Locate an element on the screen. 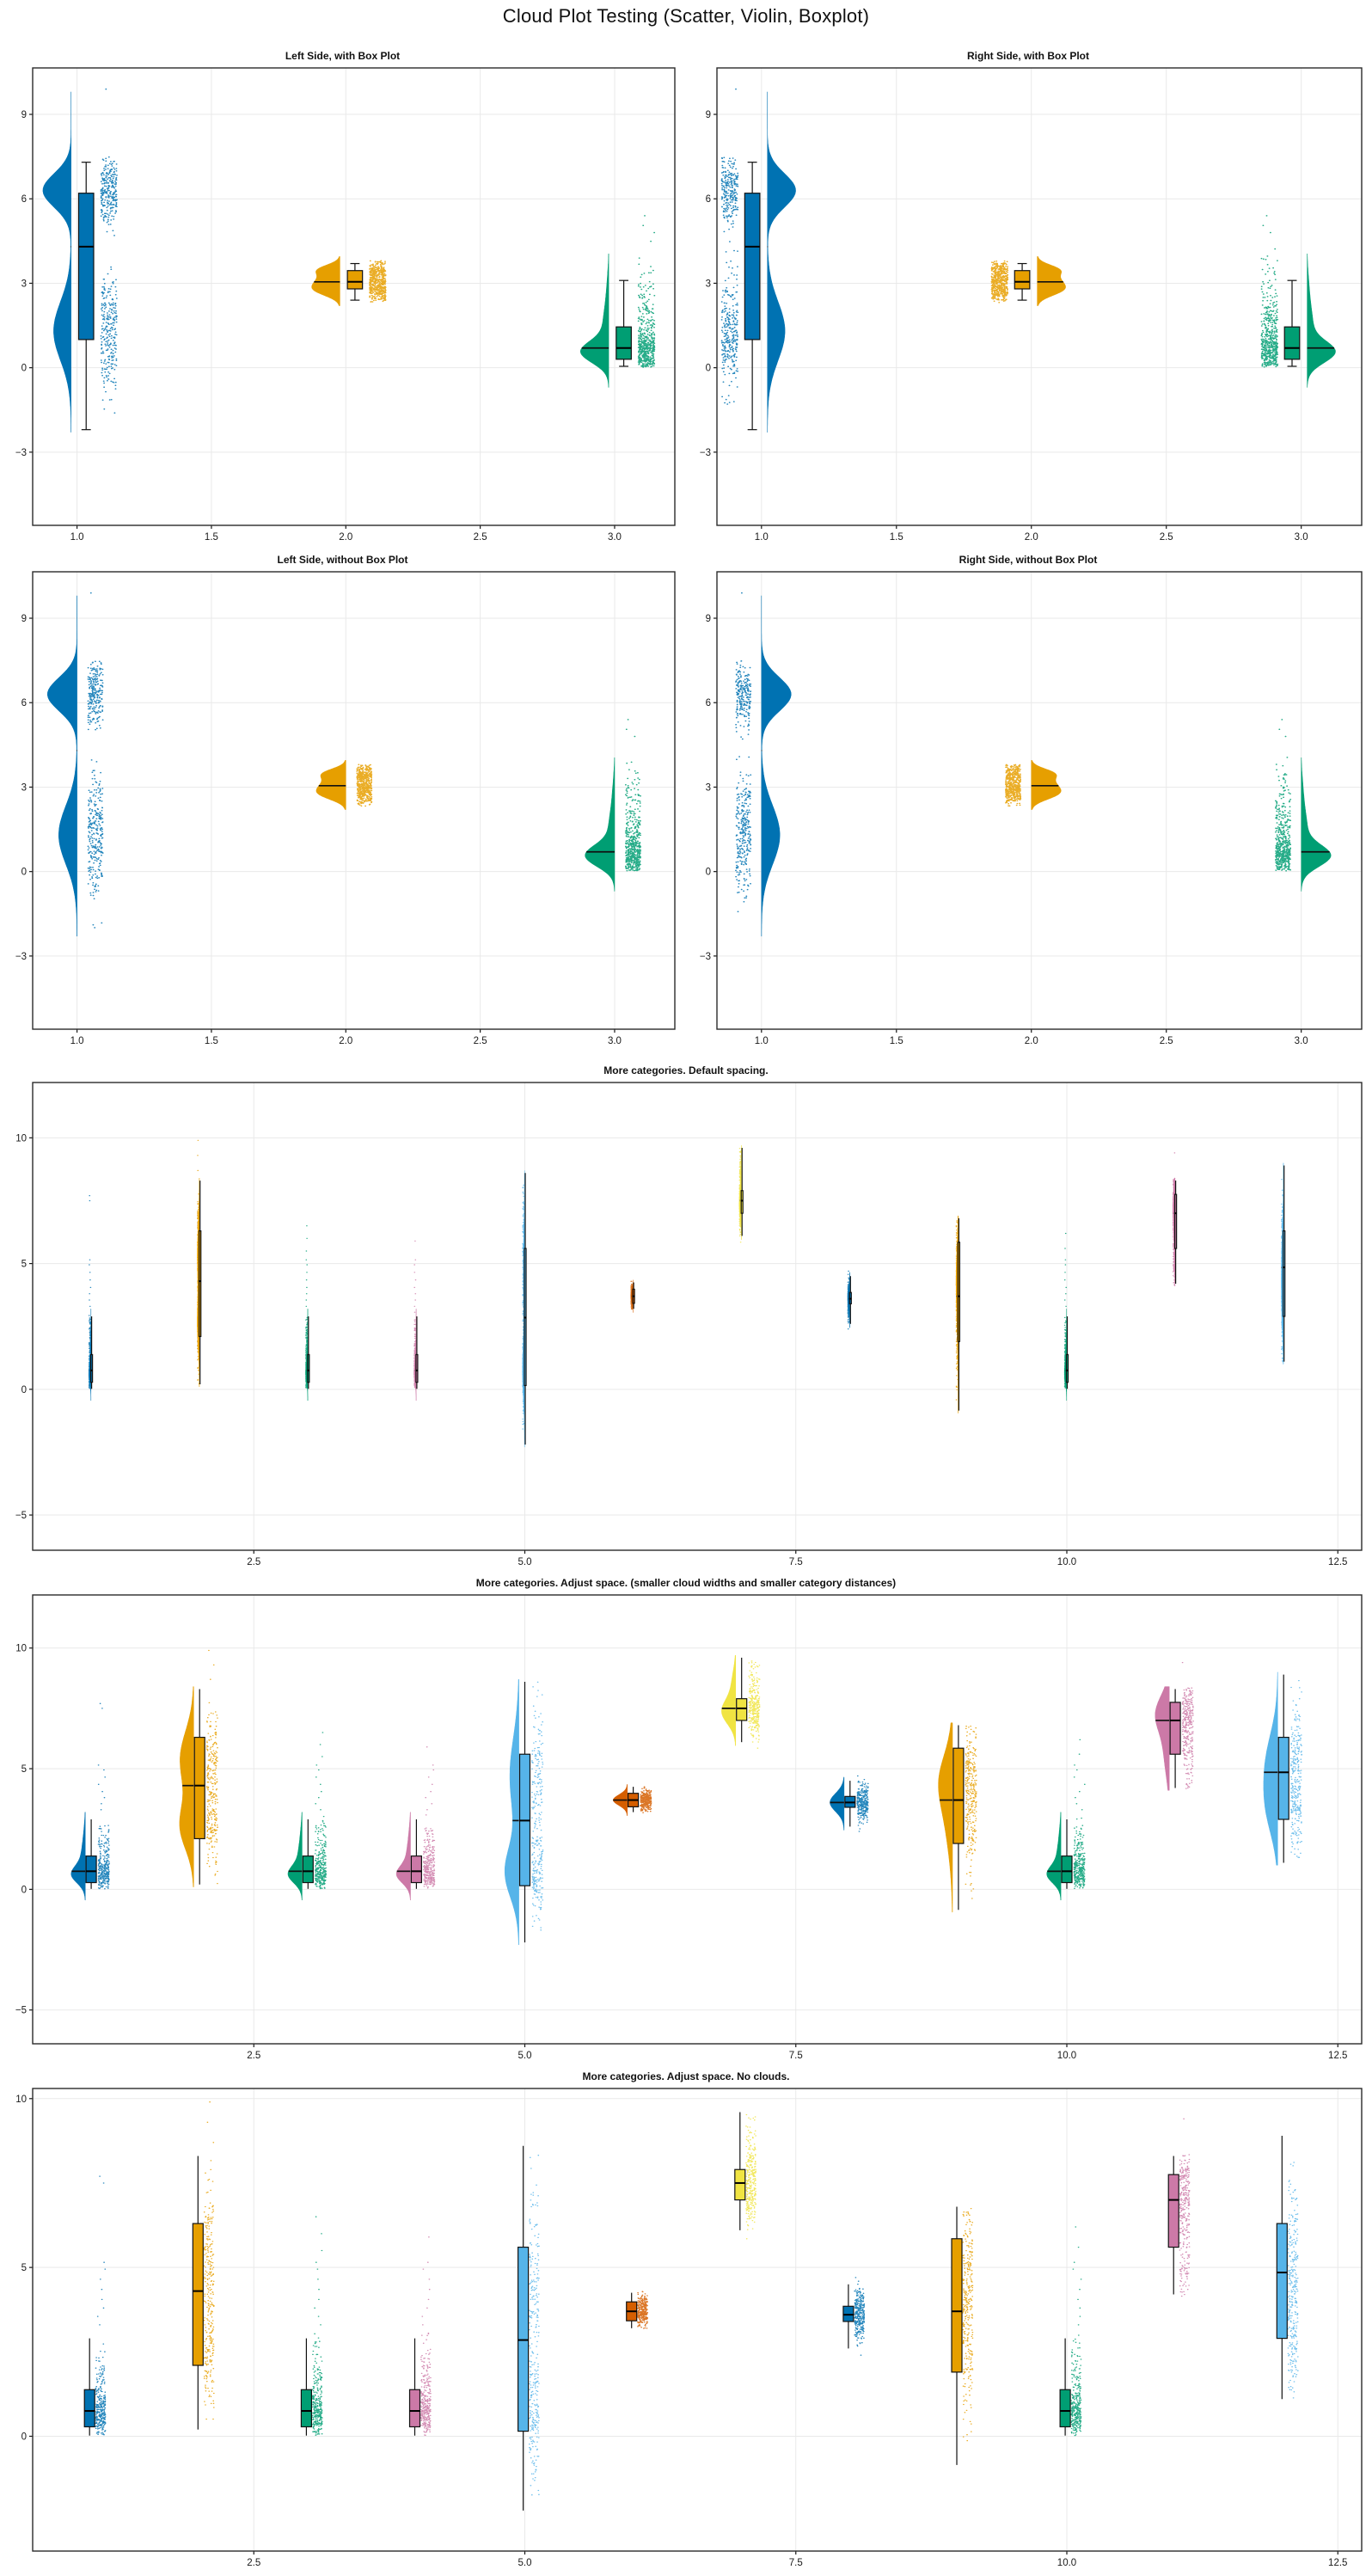 Image resolution: width=1372 pixels, height=2576 pixels. panel-title: Right Side, with Box Plot is located at coordinates (1028, 56).